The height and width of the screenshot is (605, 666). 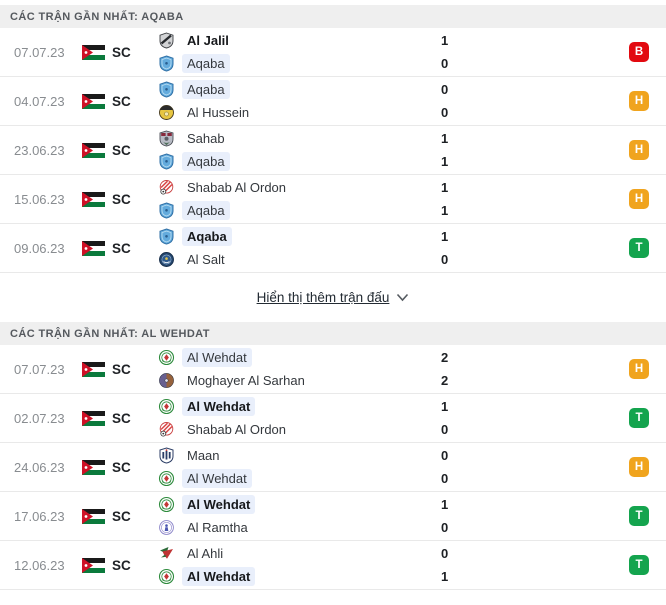 What do you see at coordinates (166, 380) in the screenshot?
I see `moghayer-al-sarhan-logo-icon` at bounding box center [166, 380].